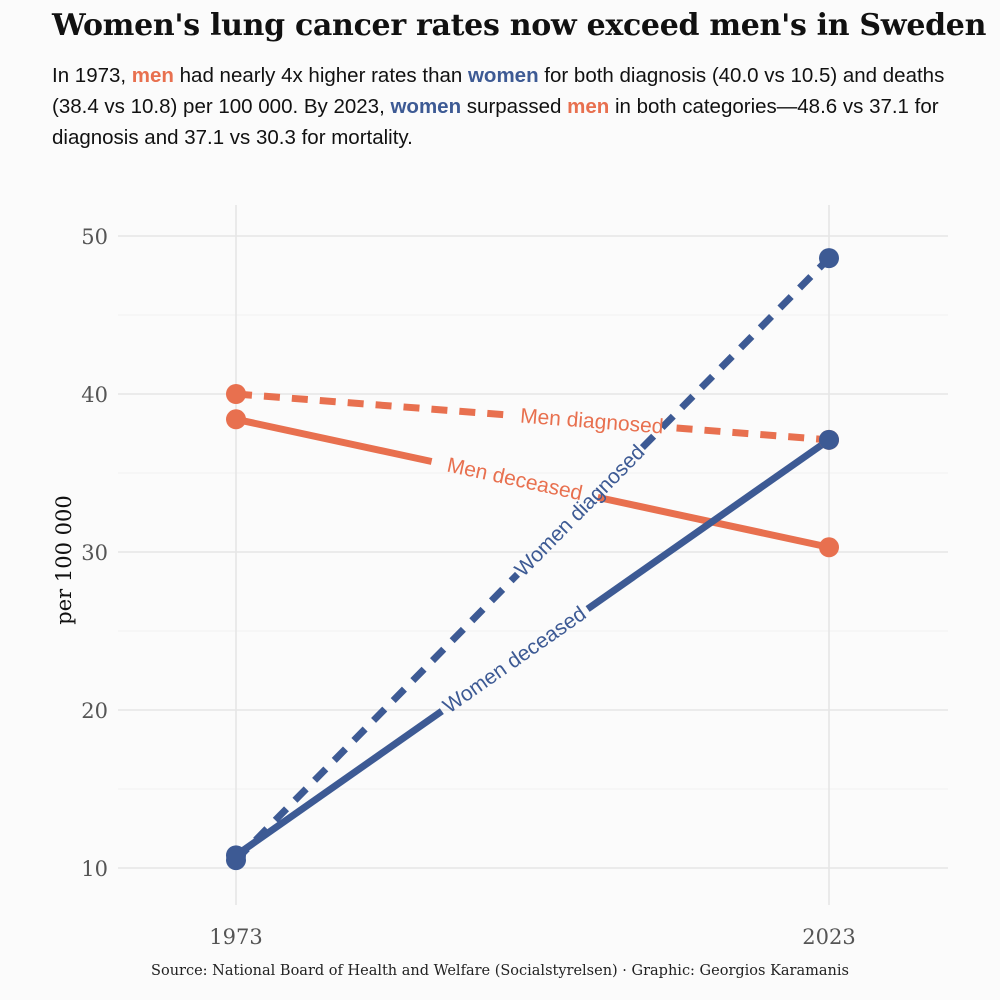  Describe the element at coordinates (92, 75) in the screenshot. I see `subtitle-text-1: In 1973,` at that location.